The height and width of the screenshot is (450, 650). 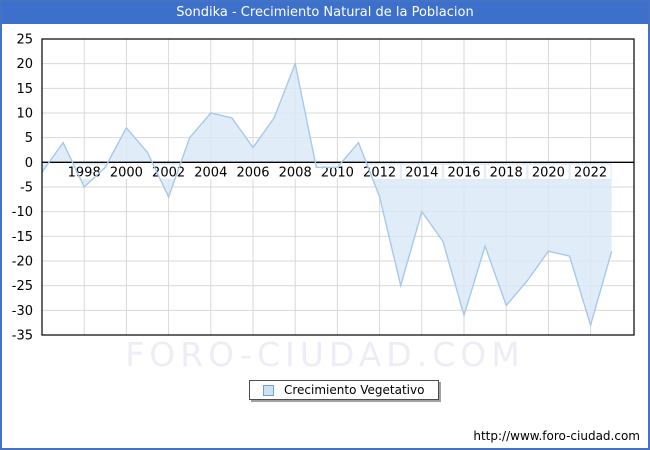 I want to click on svg-text: 2022, so click(x=590, y=172).